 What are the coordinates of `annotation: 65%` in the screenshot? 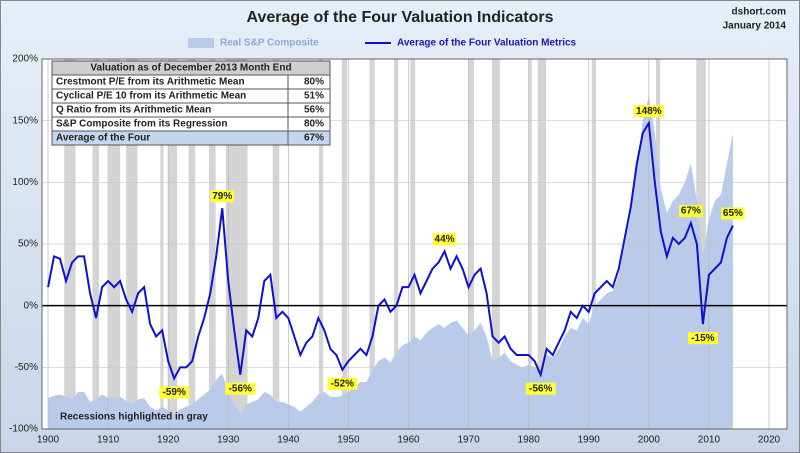 It's located at (733, 213).